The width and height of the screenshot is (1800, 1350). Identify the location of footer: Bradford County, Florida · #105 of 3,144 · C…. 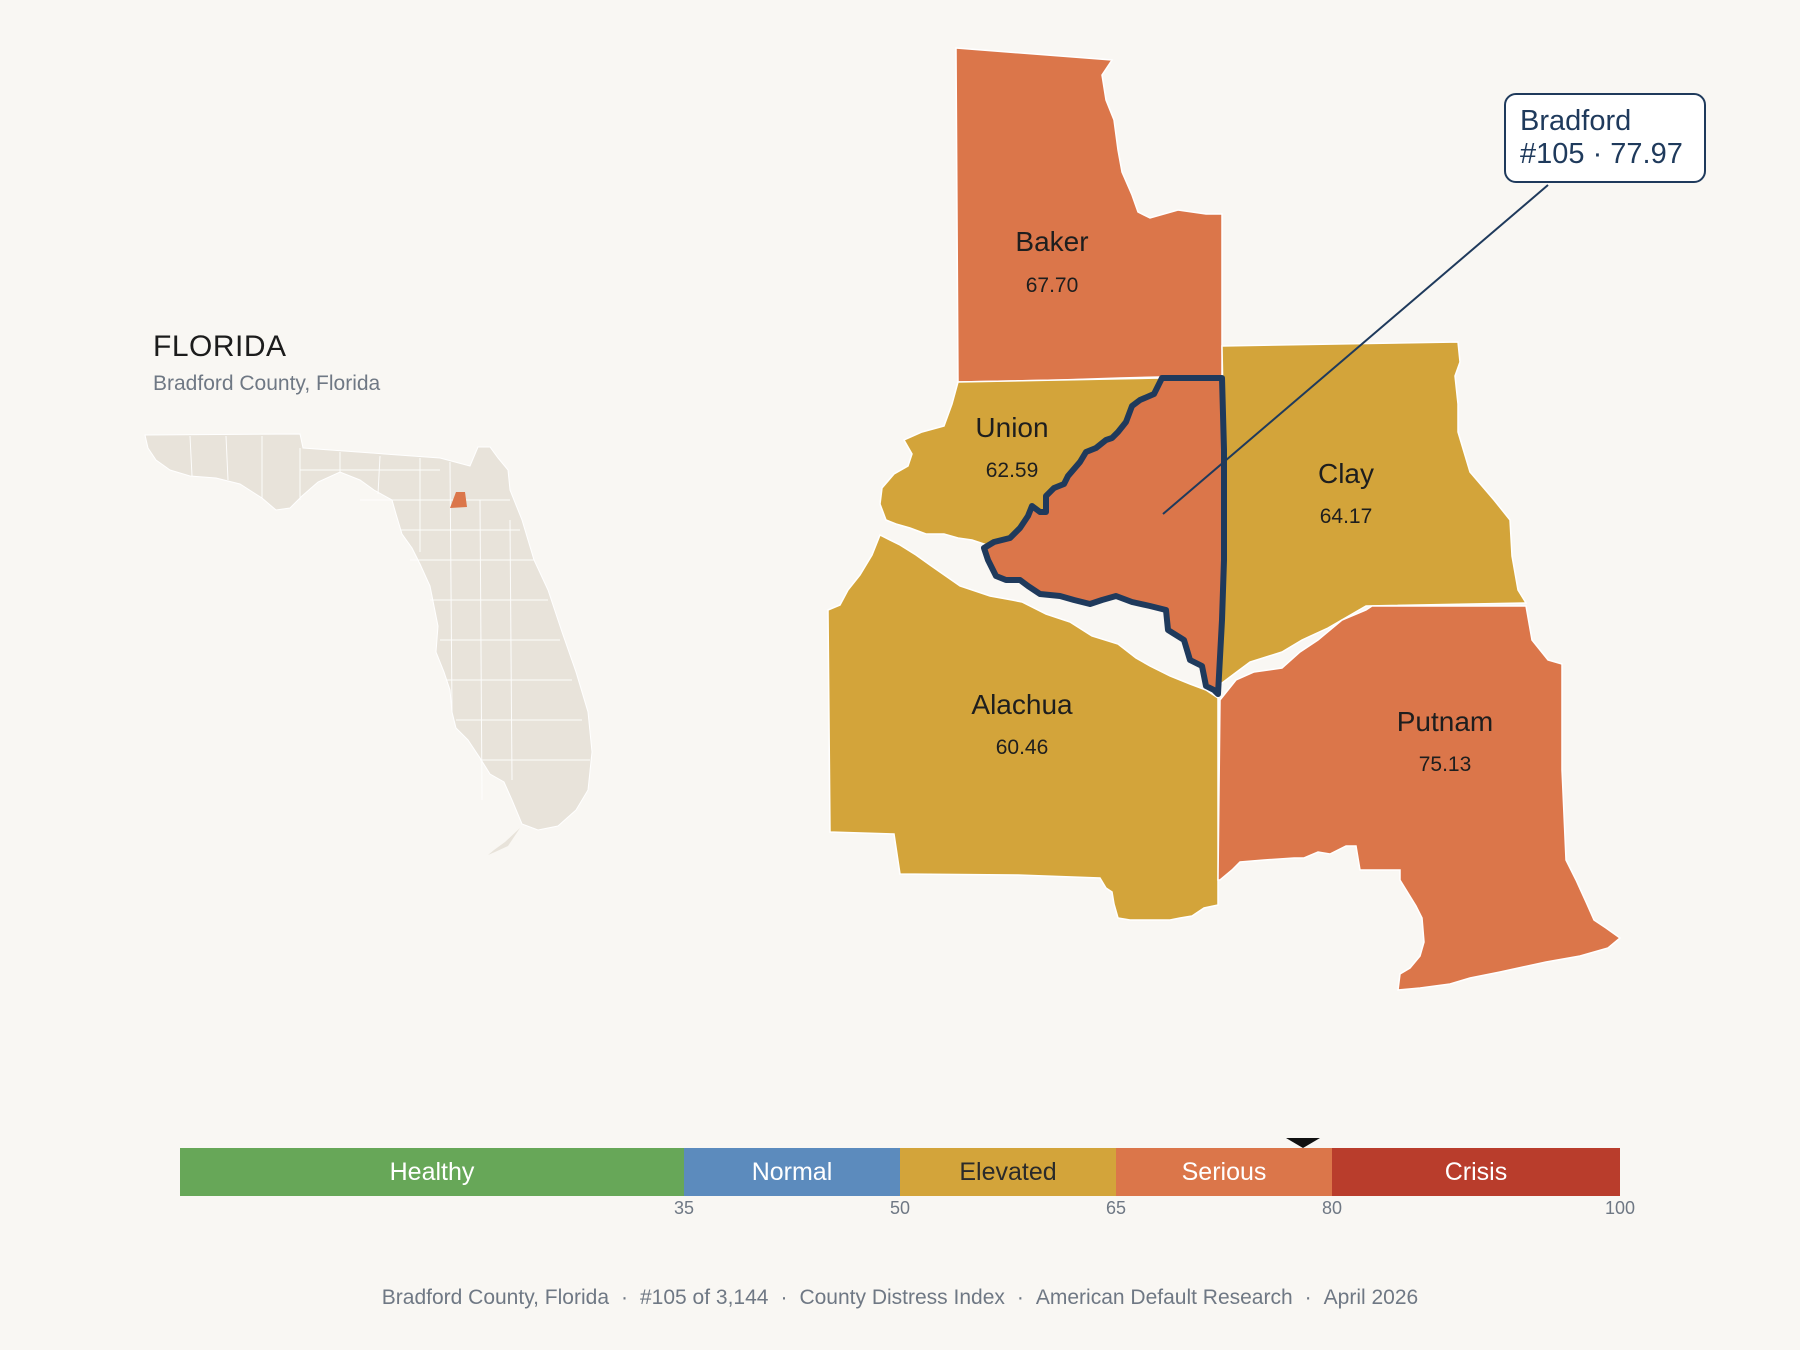
(900, 1298).